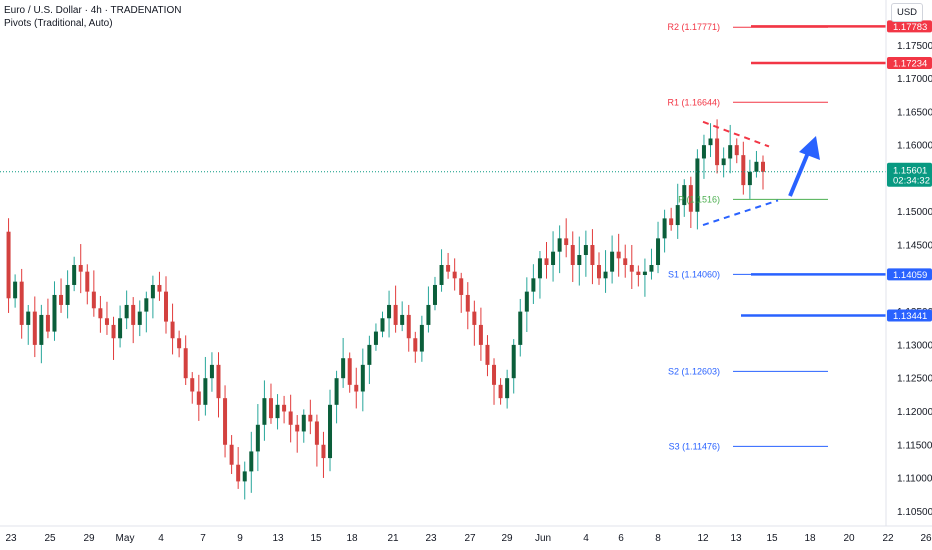  I want to click on time-tick-label: 29, so click(507, 538).